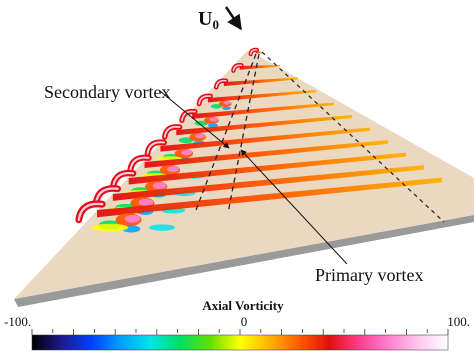  I want to click on colorbar-ticks, so click(240, 332).